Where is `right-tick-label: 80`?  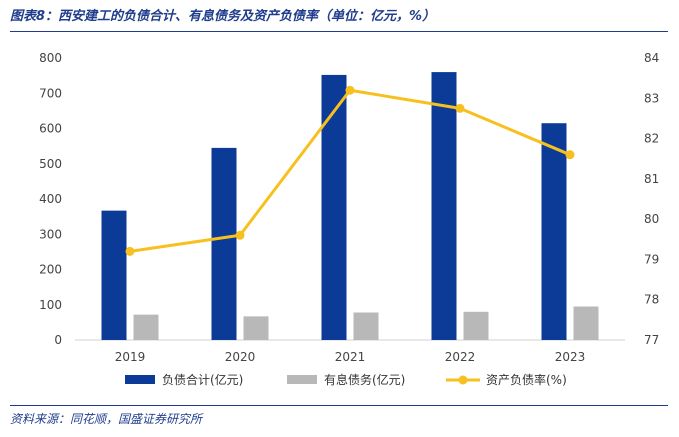
right-tick-label: 80 is located at coordinates (651, 219).